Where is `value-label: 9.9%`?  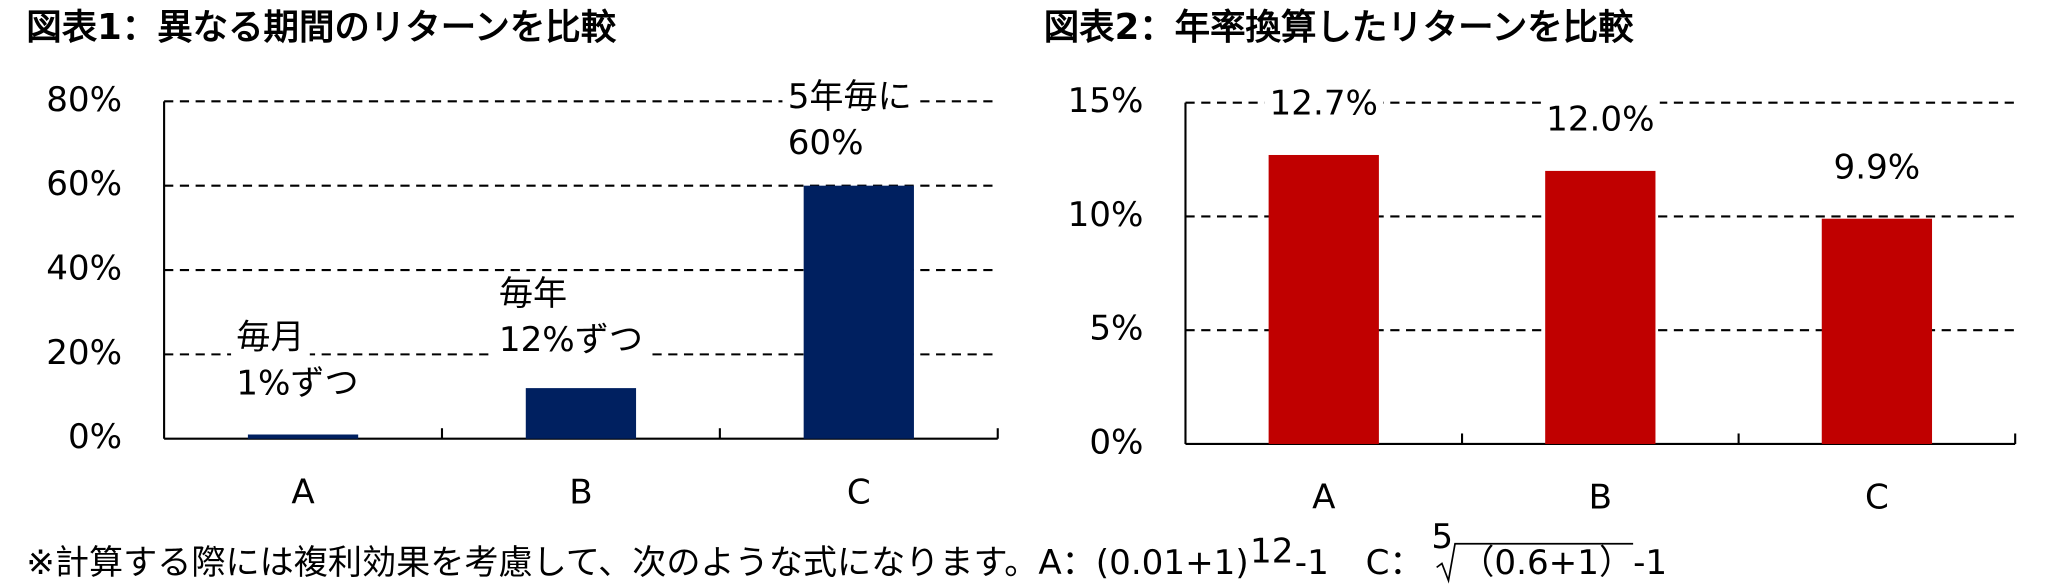 value-label: 9.9% is located at coordinates (1877, 167).